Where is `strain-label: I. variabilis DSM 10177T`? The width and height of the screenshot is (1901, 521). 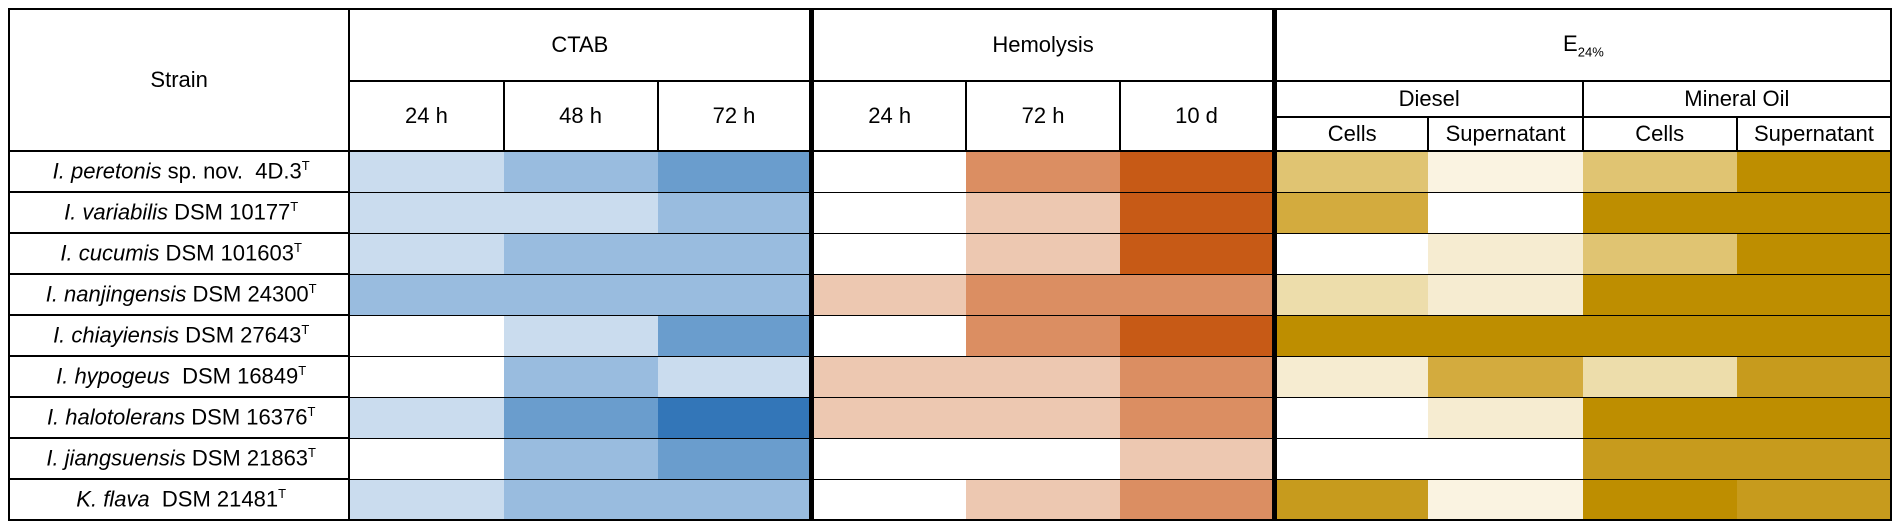 strain-label: I. variabilis DSM 10177T is located at coordinates (179, 212).